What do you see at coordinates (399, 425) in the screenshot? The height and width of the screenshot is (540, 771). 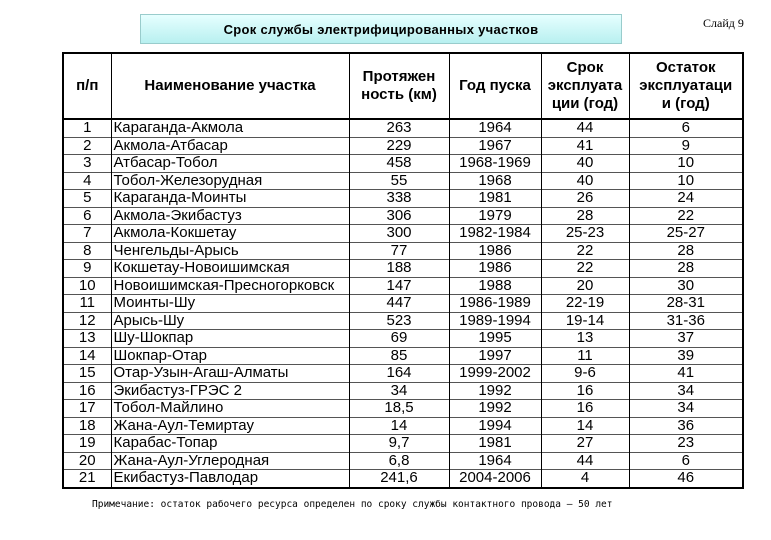 I see `table-cell: 14` at bounding box center [399, 425].